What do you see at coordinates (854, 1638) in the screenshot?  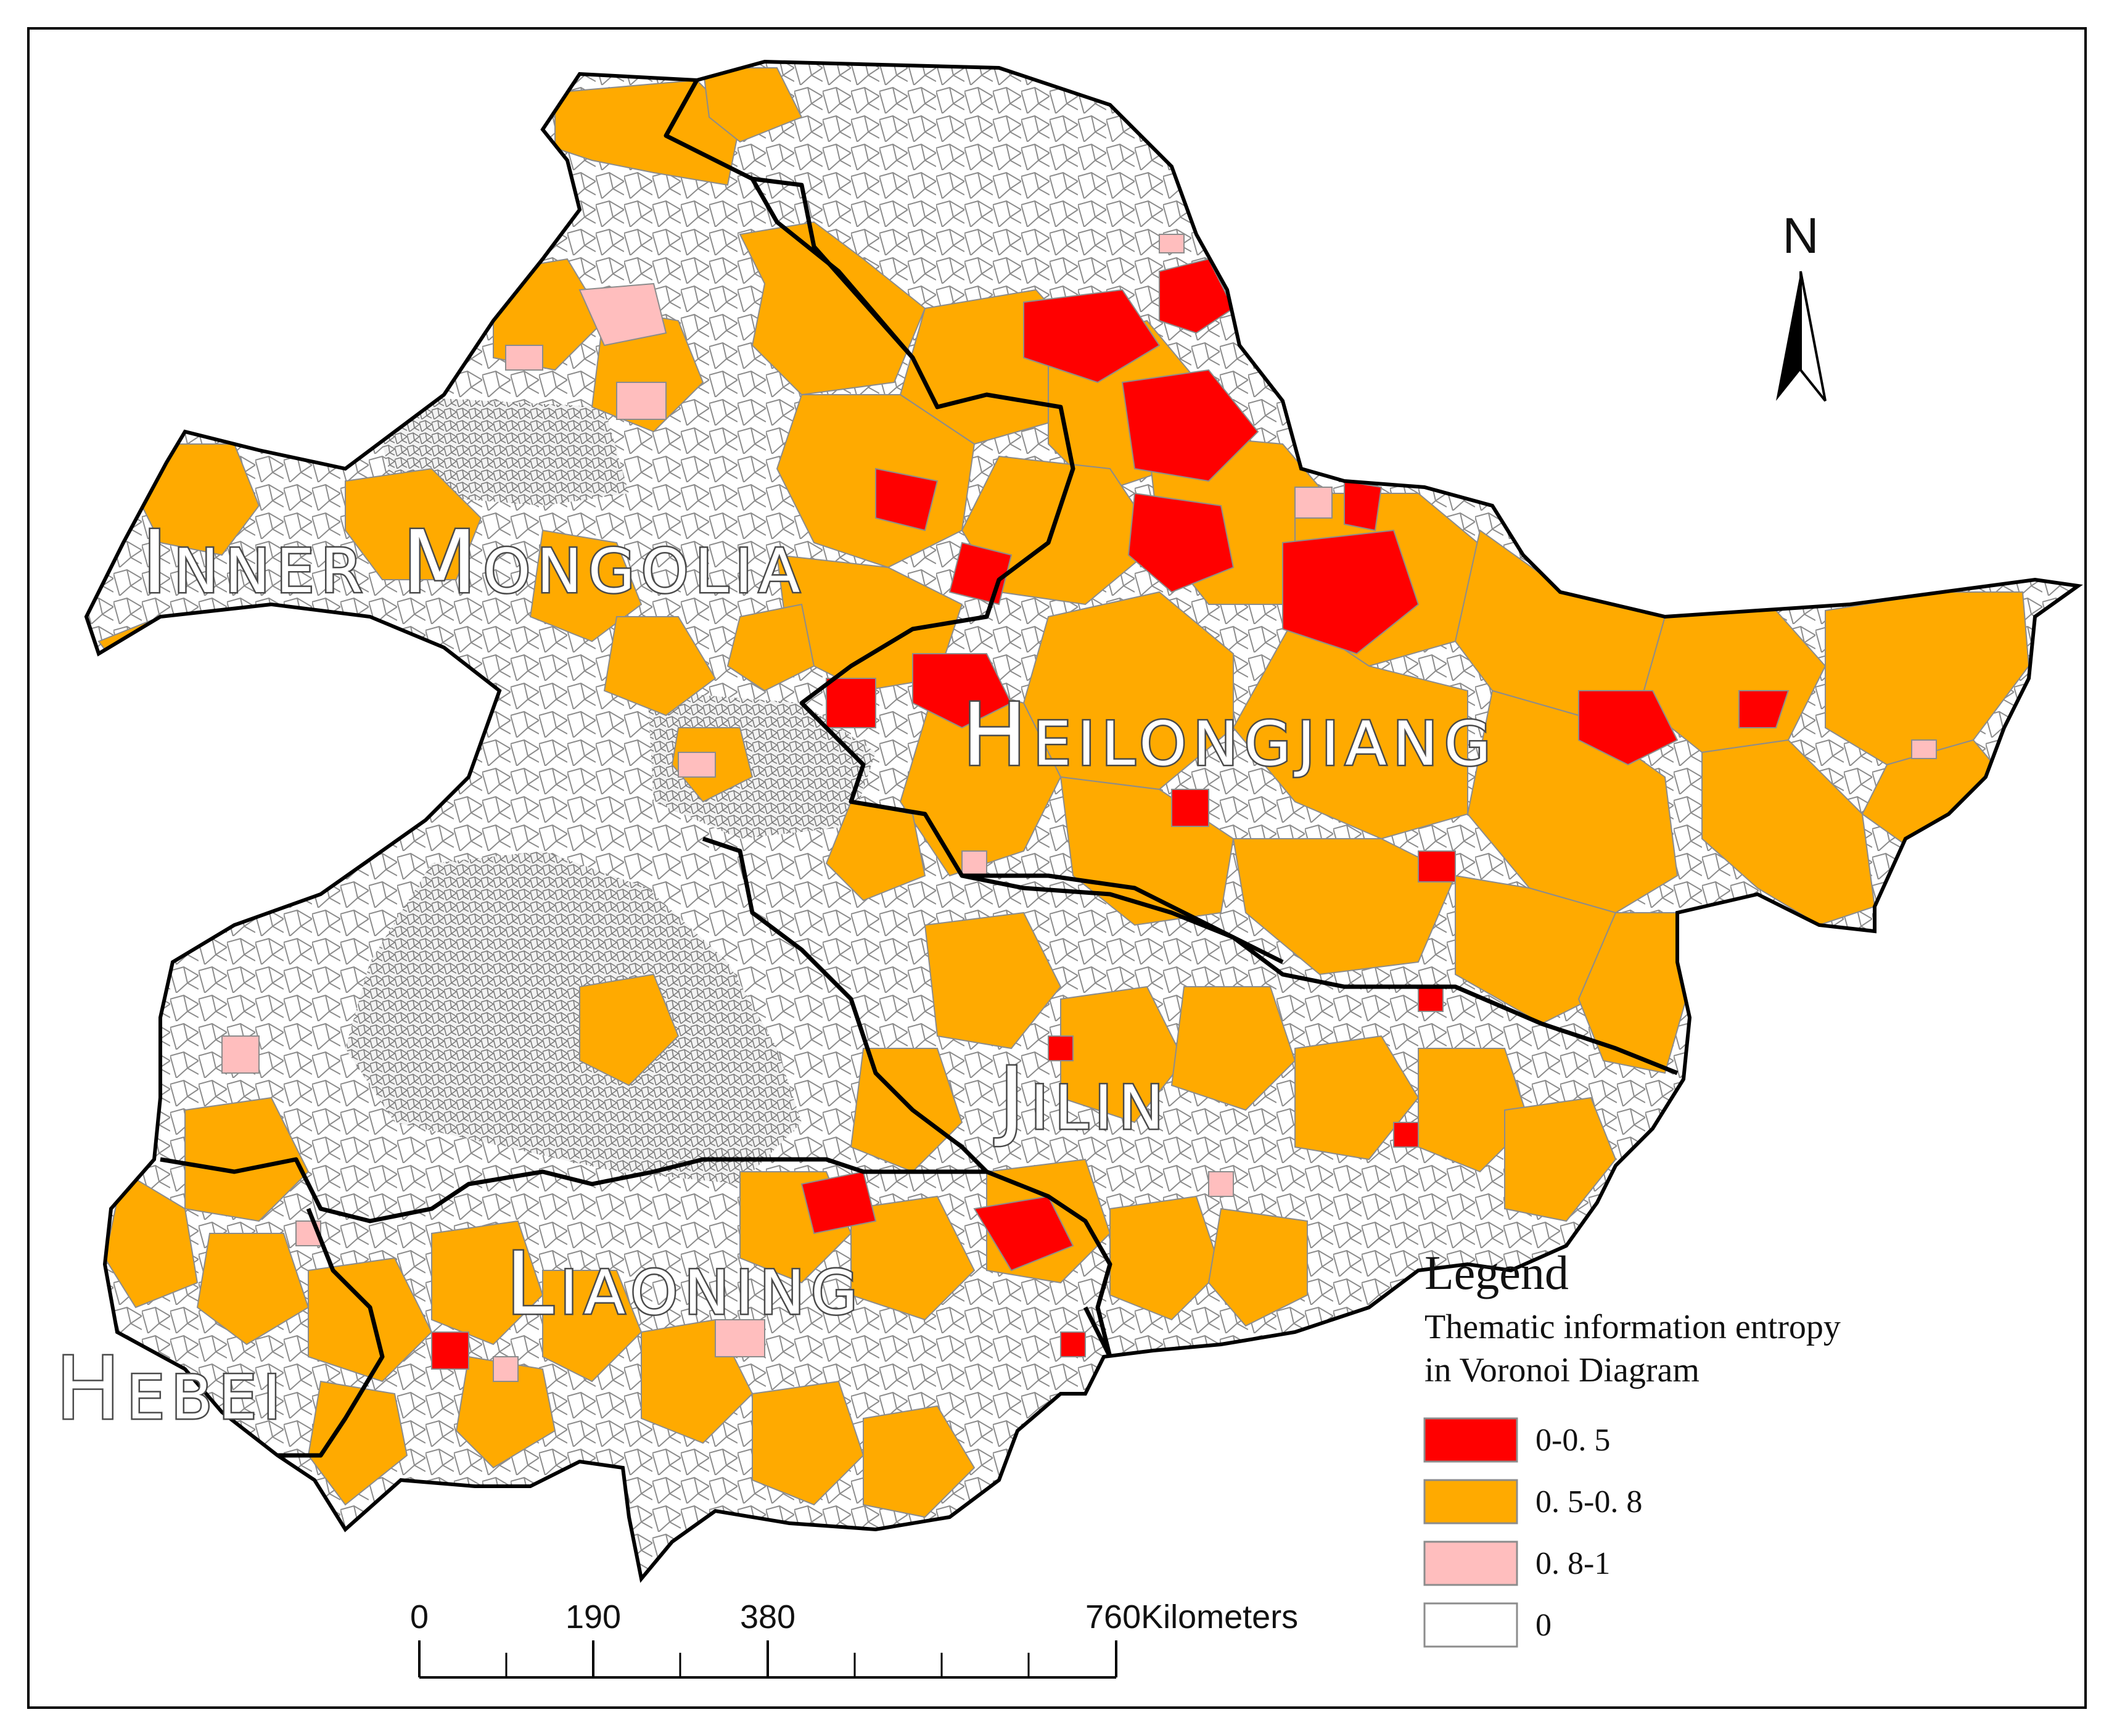 I see `scale-bar: 0 190 380 760Kilometers` at bounding box center [854, 1638].